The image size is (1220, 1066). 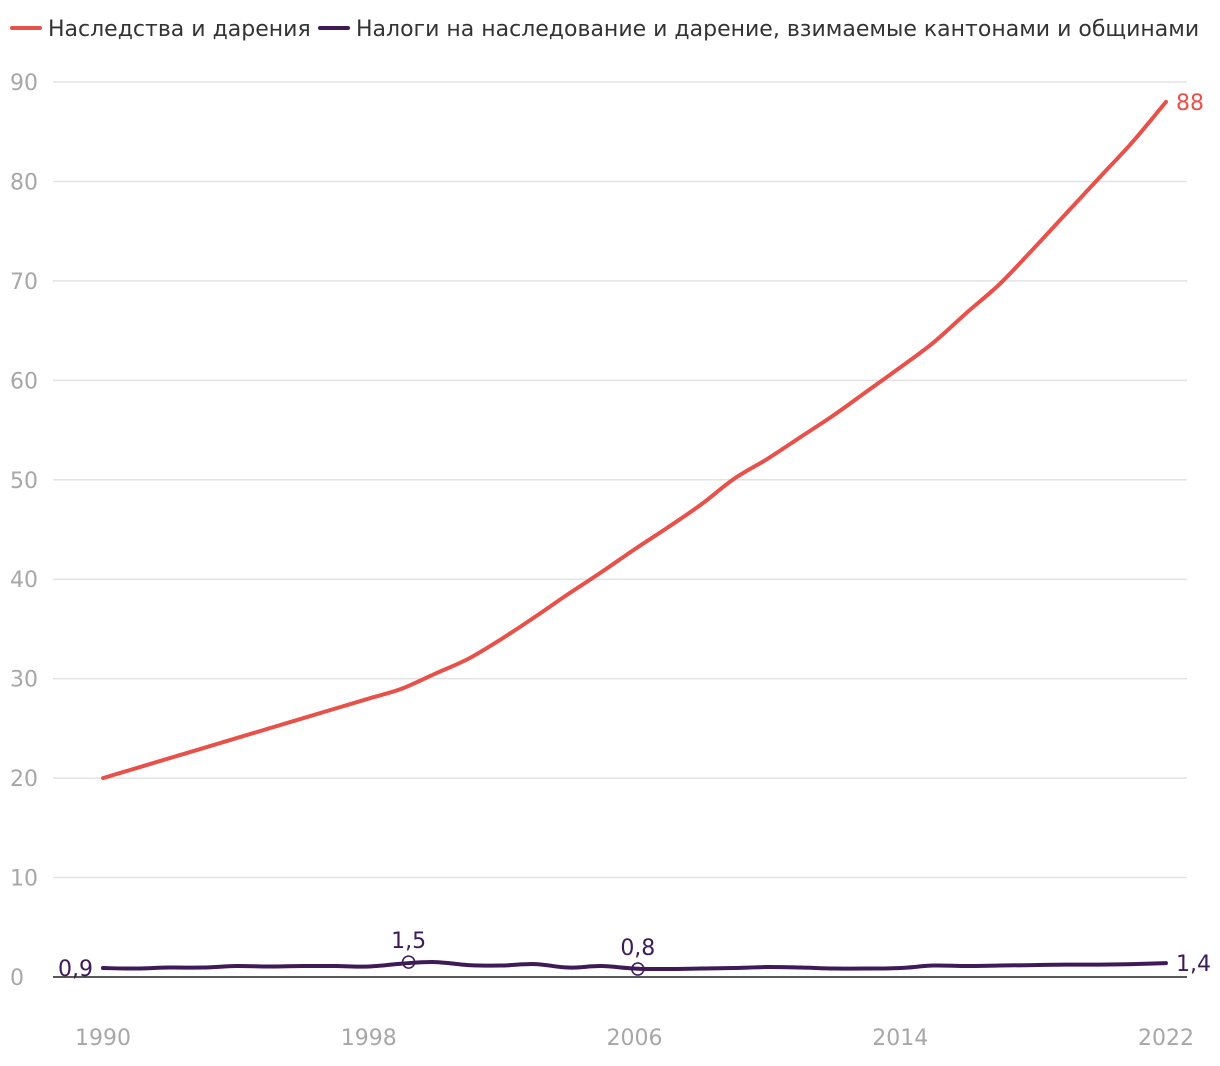 I want to click on y-tick-label-20: 20, so click(x=24, y=779).